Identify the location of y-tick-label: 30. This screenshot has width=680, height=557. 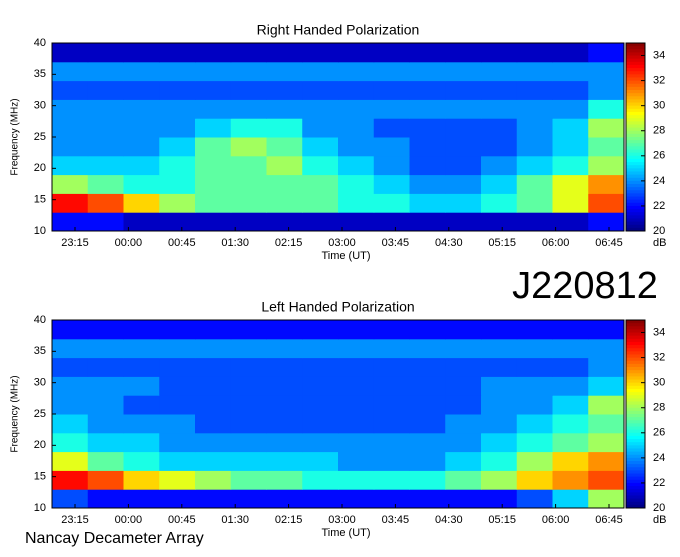
(40, 383).